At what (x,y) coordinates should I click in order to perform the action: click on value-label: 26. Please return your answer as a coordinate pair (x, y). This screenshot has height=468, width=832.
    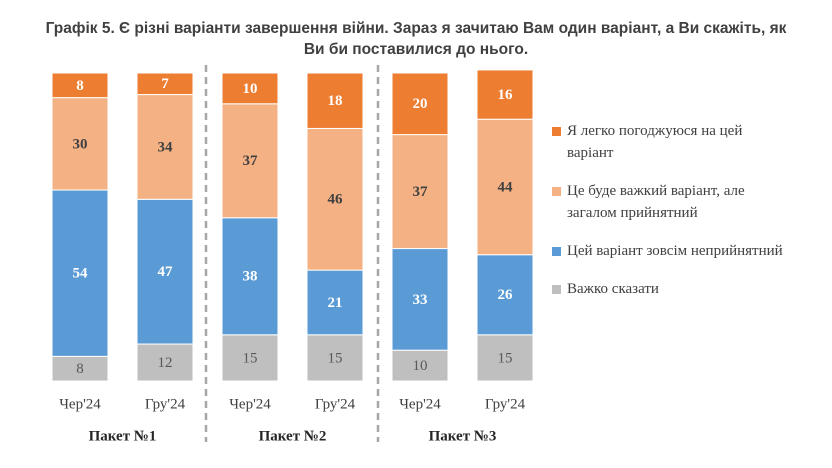
    Looking at the image, I should click on (506, 295).